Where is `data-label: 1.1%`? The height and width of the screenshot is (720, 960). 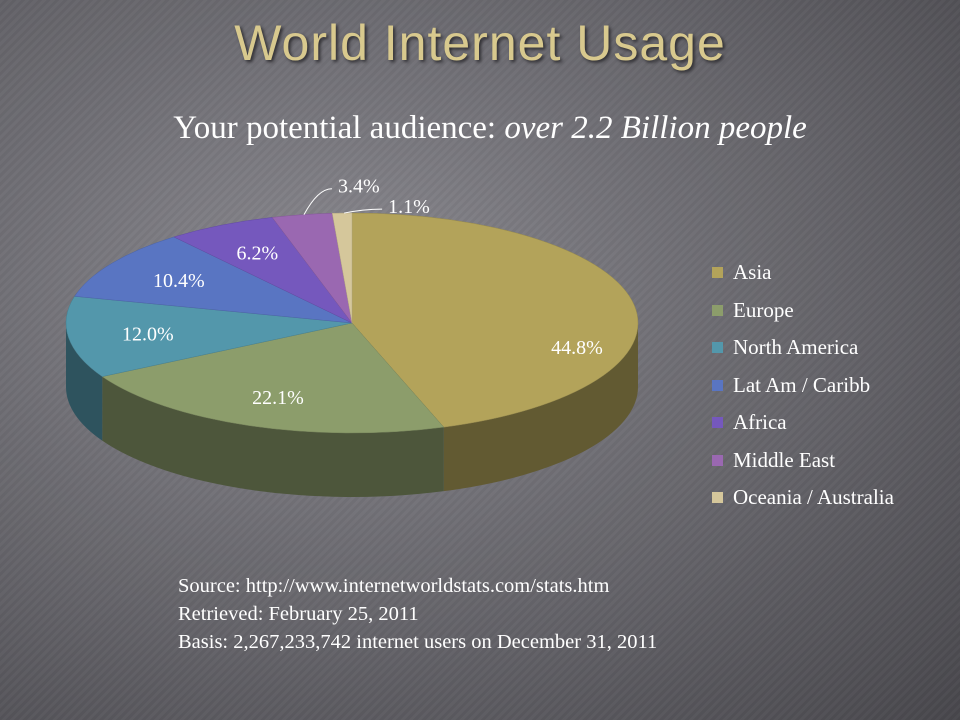 data-label: 1.1% is located at coordinates (409, 207).